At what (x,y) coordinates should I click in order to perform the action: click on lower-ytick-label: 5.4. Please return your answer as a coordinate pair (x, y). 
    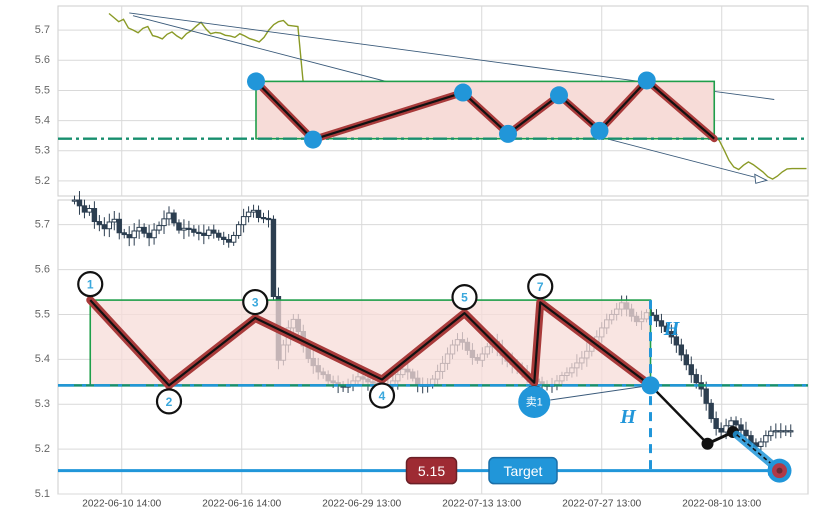
    Looking at the image, I should click on (42, 359).